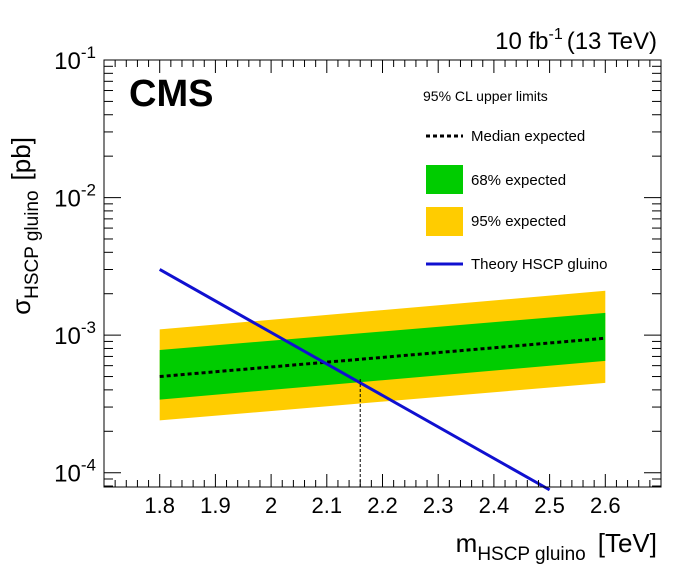  Describe the element at coordinates (528, 136) in the screenshot. I see `legend-median-label: Median expected` at that location.